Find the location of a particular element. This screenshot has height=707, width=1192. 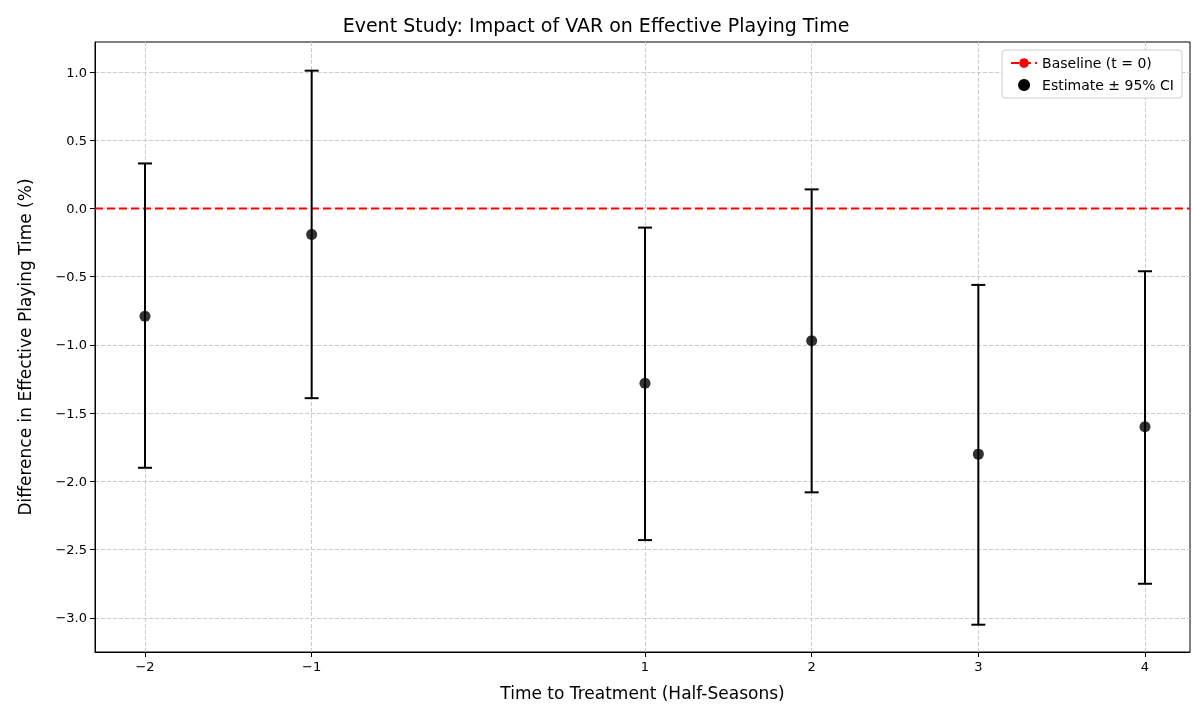

x-tick-label: 4 is located at coordinates (1145, 666).